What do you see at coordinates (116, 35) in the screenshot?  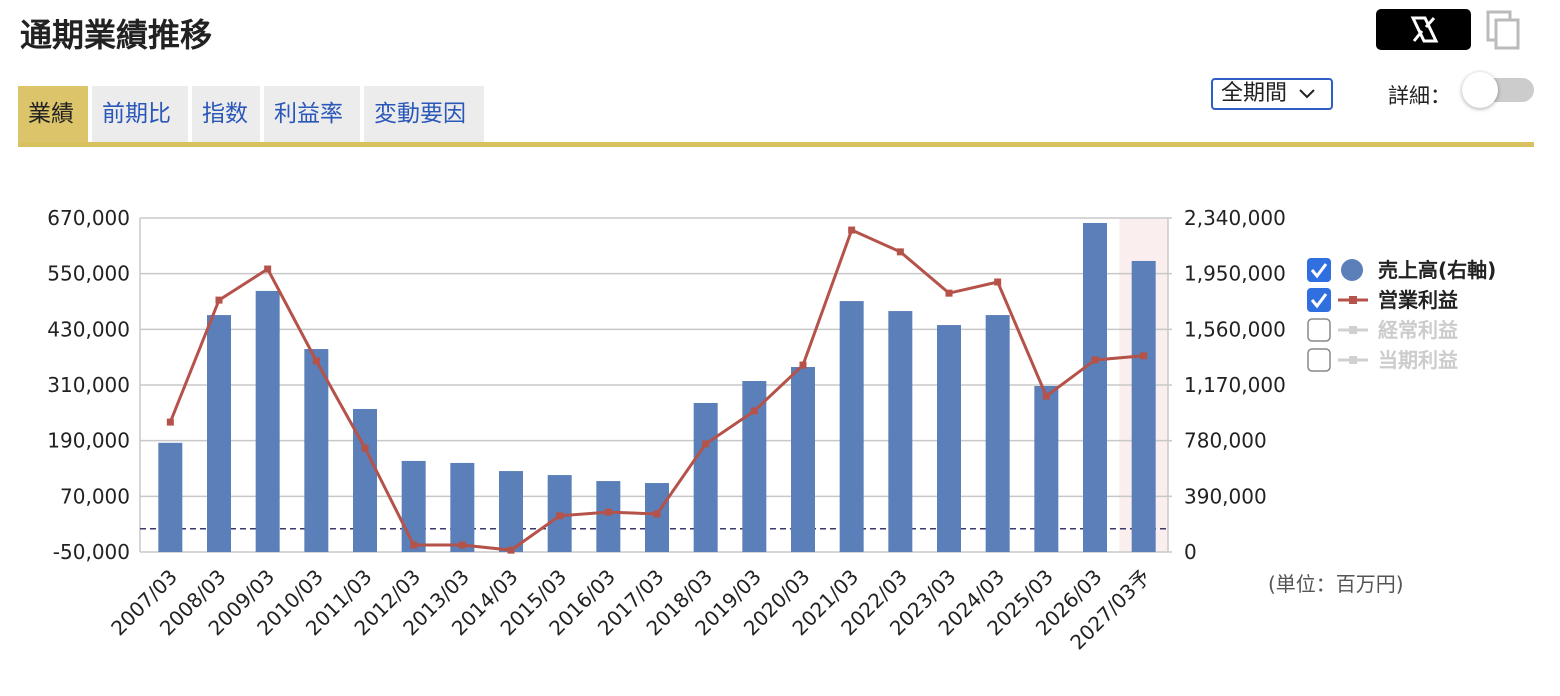 I see `page-title: 通期業績推移` at bounding box center [116, 35].